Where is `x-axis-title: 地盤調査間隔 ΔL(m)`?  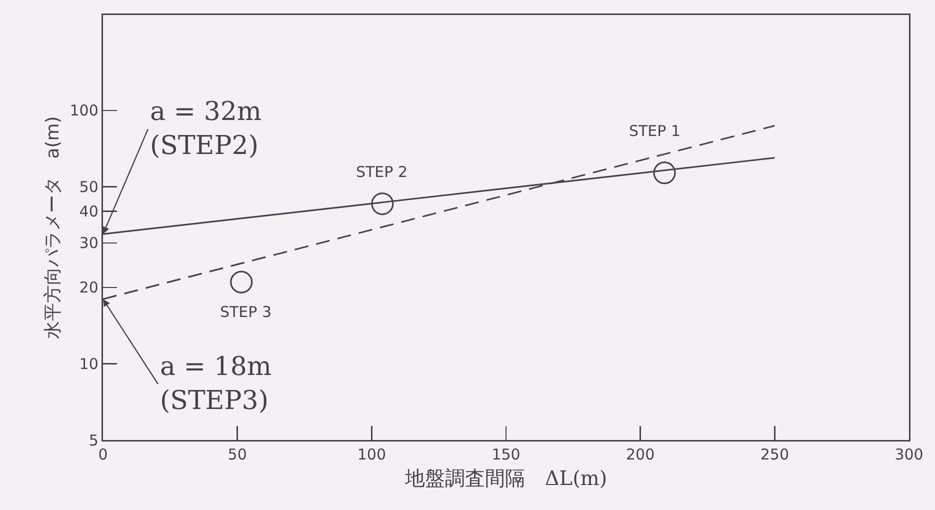 x-axis-title: 地盤調査間隔 ΔL(m) is located at coordinates (506, 478).